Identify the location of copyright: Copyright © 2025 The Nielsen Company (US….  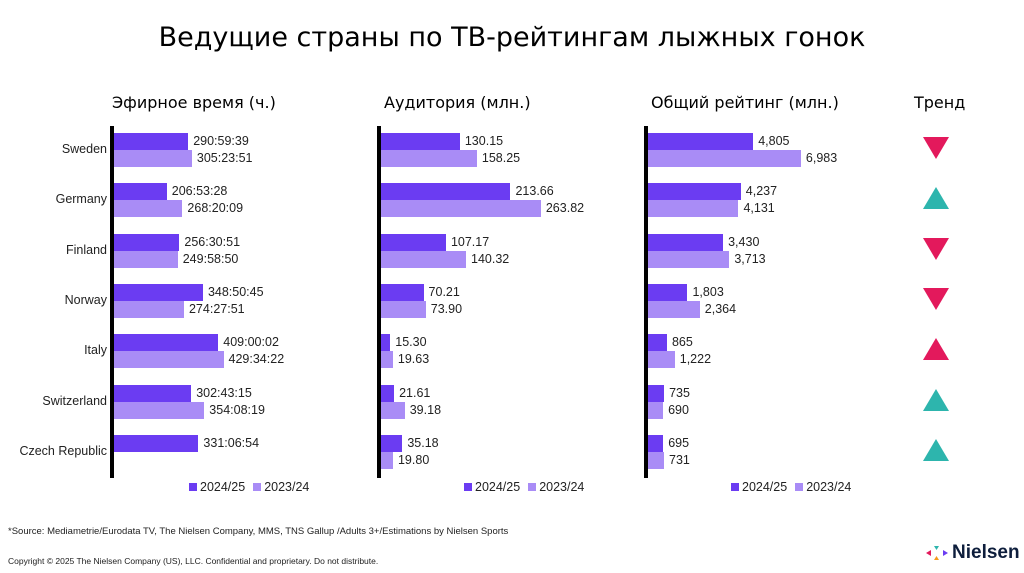
(193, 561).